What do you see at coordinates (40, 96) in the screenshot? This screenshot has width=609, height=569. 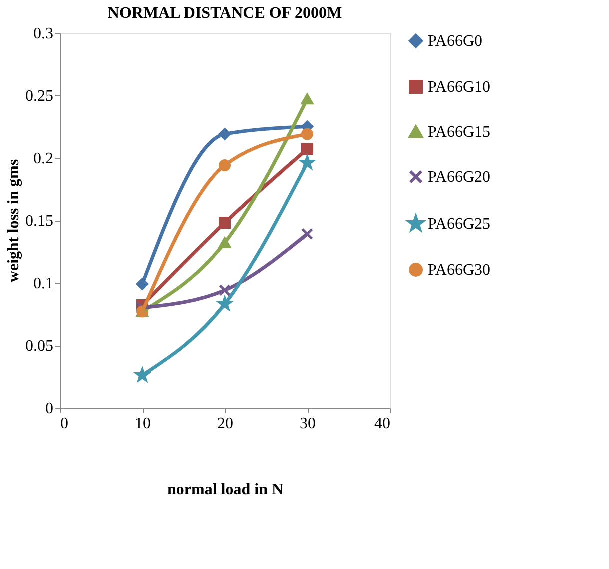 I see `y-tick-label: 0.25` at bounding box center [40, 96].